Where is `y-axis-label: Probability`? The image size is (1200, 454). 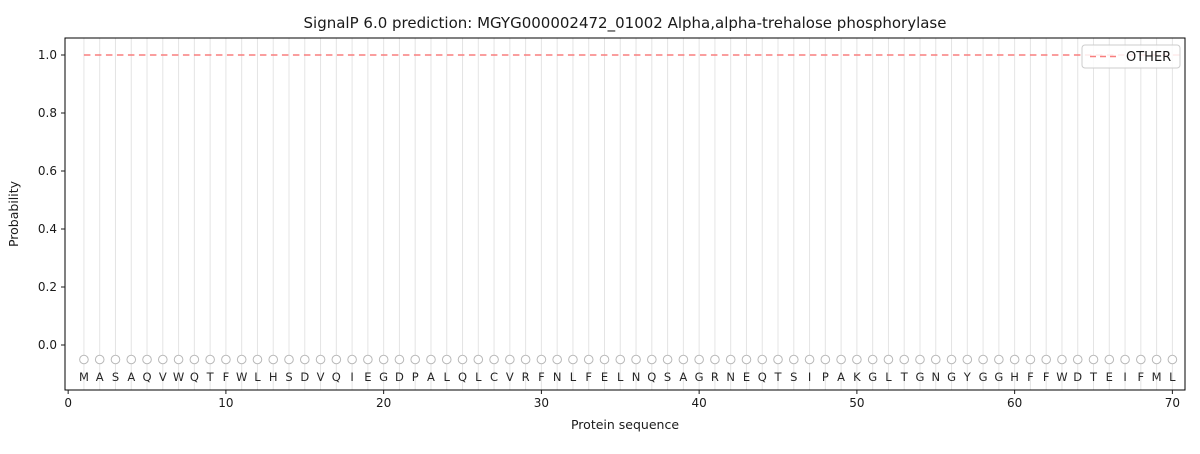 y-axis-label: Probability is located at coordinates (13, 213).